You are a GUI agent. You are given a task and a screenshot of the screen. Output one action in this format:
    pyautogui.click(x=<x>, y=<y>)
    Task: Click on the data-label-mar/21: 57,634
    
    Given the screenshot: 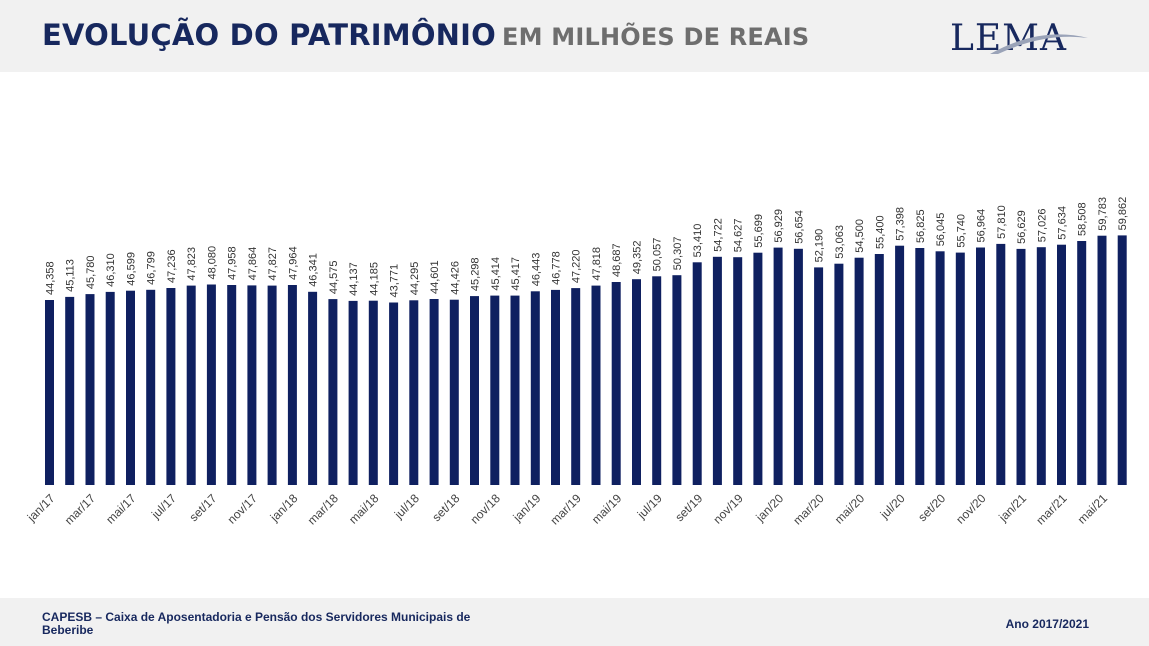 What is the action you would take?
    pyautogui.click(x=1063, y=223)
    